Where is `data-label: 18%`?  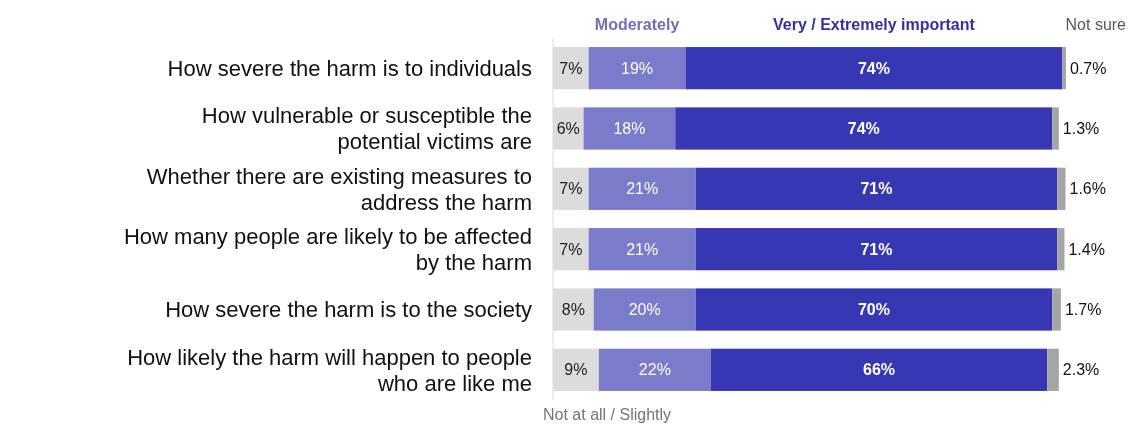
data-label: 18% is located at coordinates (629, 129).